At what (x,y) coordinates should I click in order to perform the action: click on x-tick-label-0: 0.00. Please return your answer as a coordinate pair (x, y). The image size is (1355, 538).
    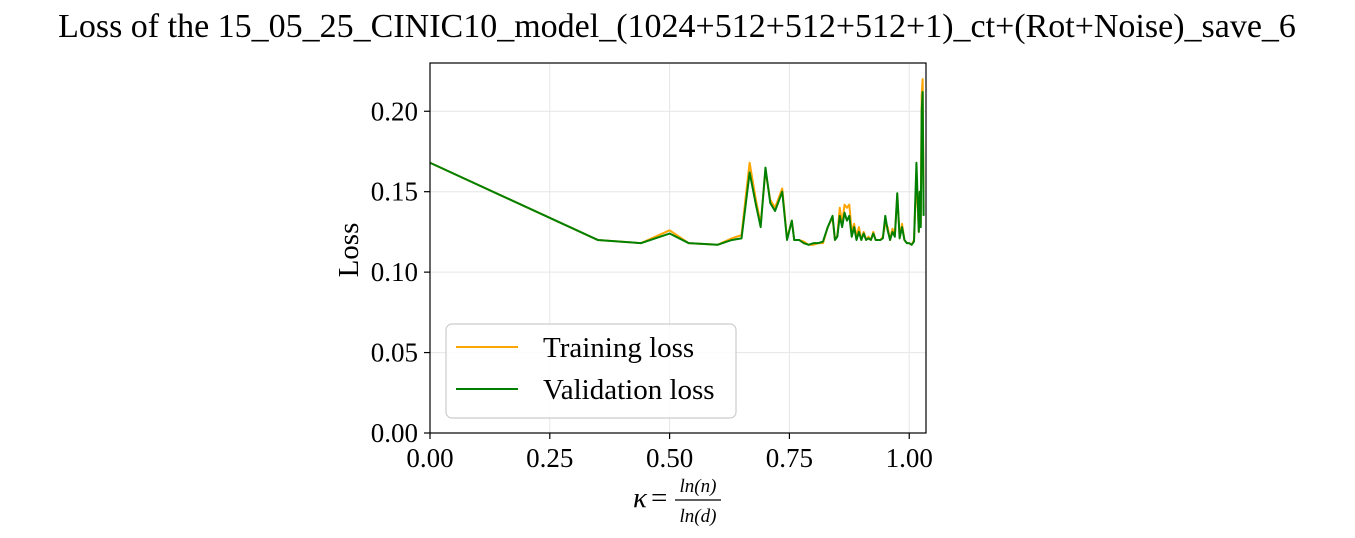
    Looking at the image, I should click on (429, 458).